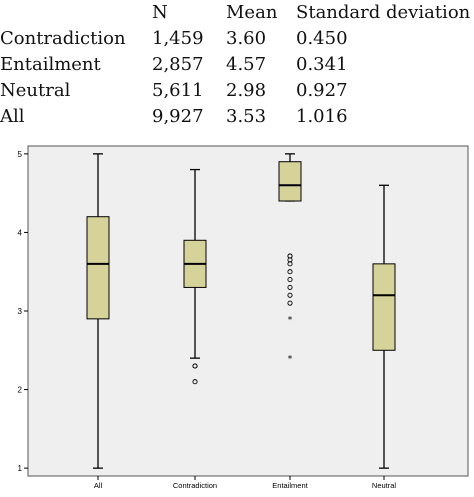  What do you see at coordinates (383, 12) in the screenshot?
I see `stats-header-std: Standard deviation` at bounding box center [383, 12].